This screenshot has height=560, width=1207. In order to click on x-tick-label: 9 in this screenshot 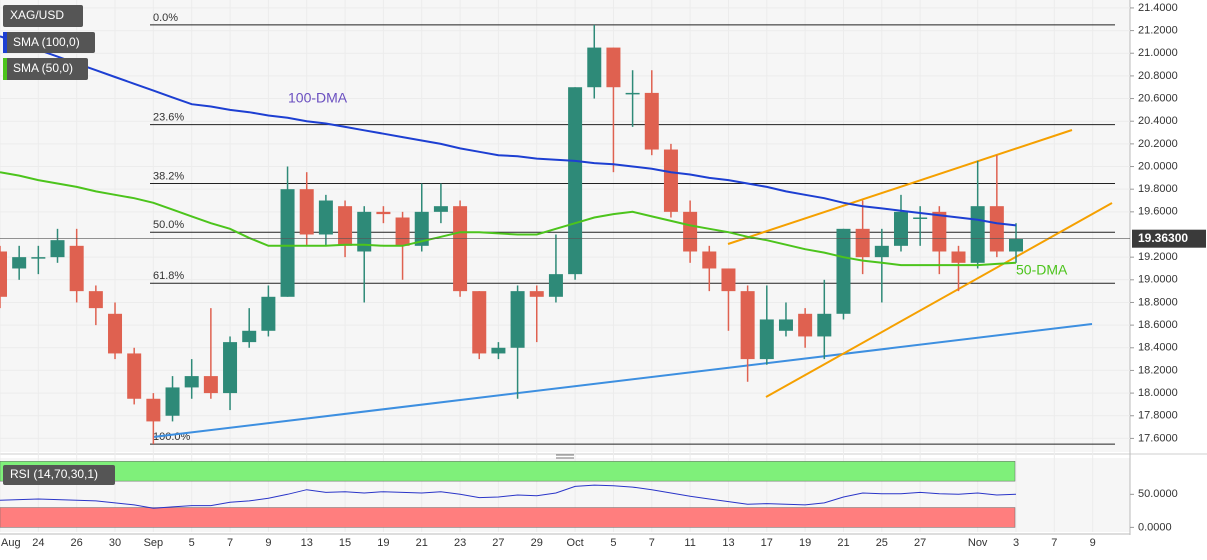, I will do `click(1093, 543)`.